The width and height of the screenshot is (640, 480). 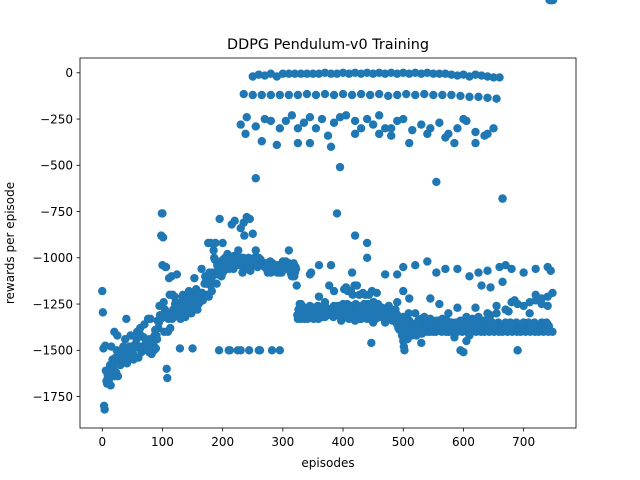 What do you see at coordinates (56, 212) in the screenshot?
I see `y-tick-label: −750` at bounding box center [56, 212].